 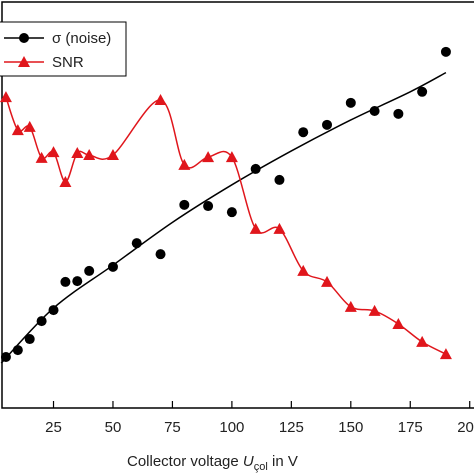 I want to click on legend-label: σ (noise), so click(x=81, y=38).